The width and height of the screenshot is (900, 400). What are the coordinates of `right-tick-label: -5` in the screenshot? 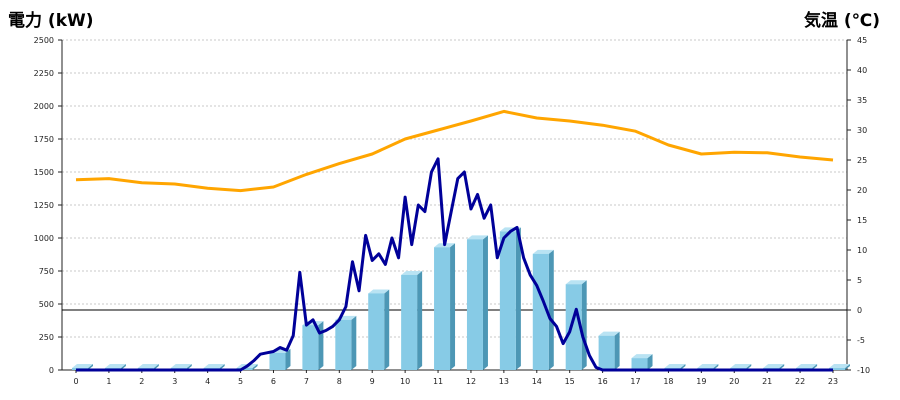 It's located at (861, 340).